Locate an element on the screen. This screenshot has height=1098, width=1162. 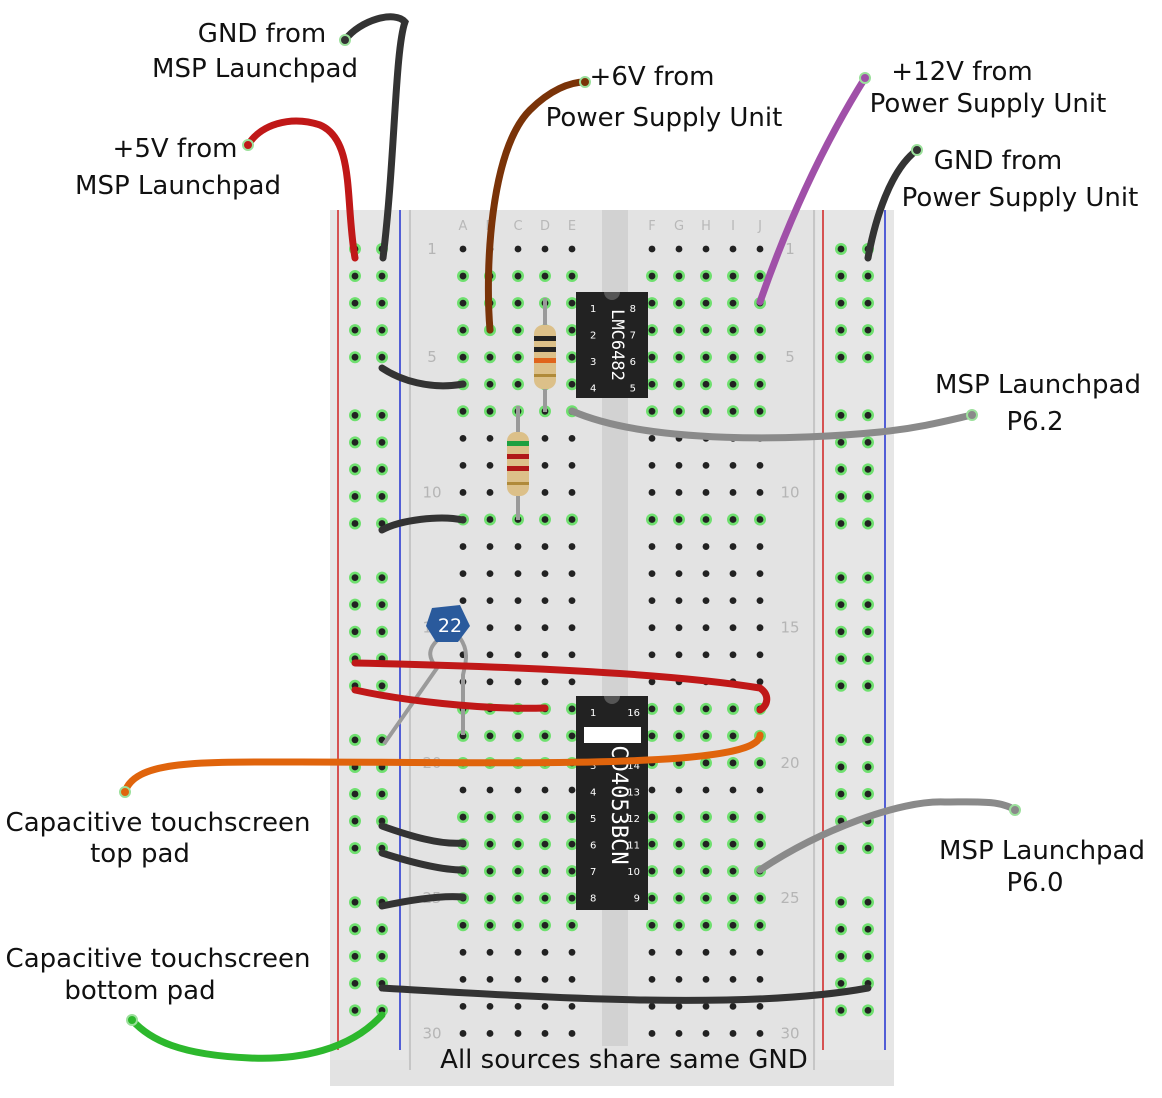
chip-pin-number: 5 is located at coordinates (593, 819).